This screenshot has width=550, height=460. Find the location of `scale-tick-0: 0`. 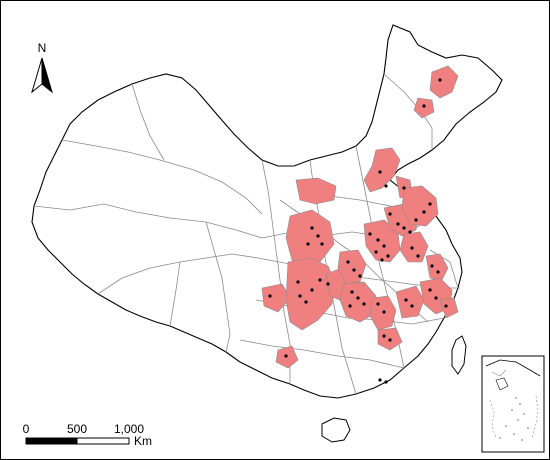

scale-tick-0: 0 is located at coordinates (26, 429).